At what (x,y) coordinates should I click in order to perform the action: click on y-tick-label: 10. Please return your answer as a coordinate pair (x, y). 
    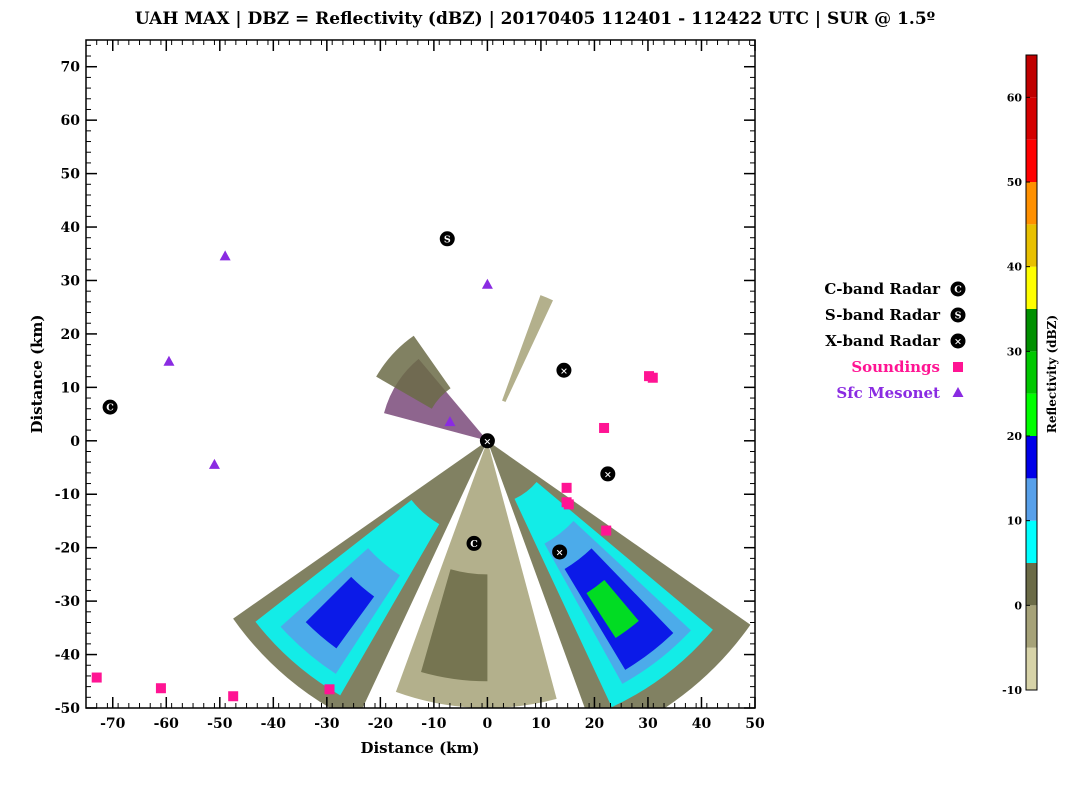
    Looking at the image, I should click on (71, 388).